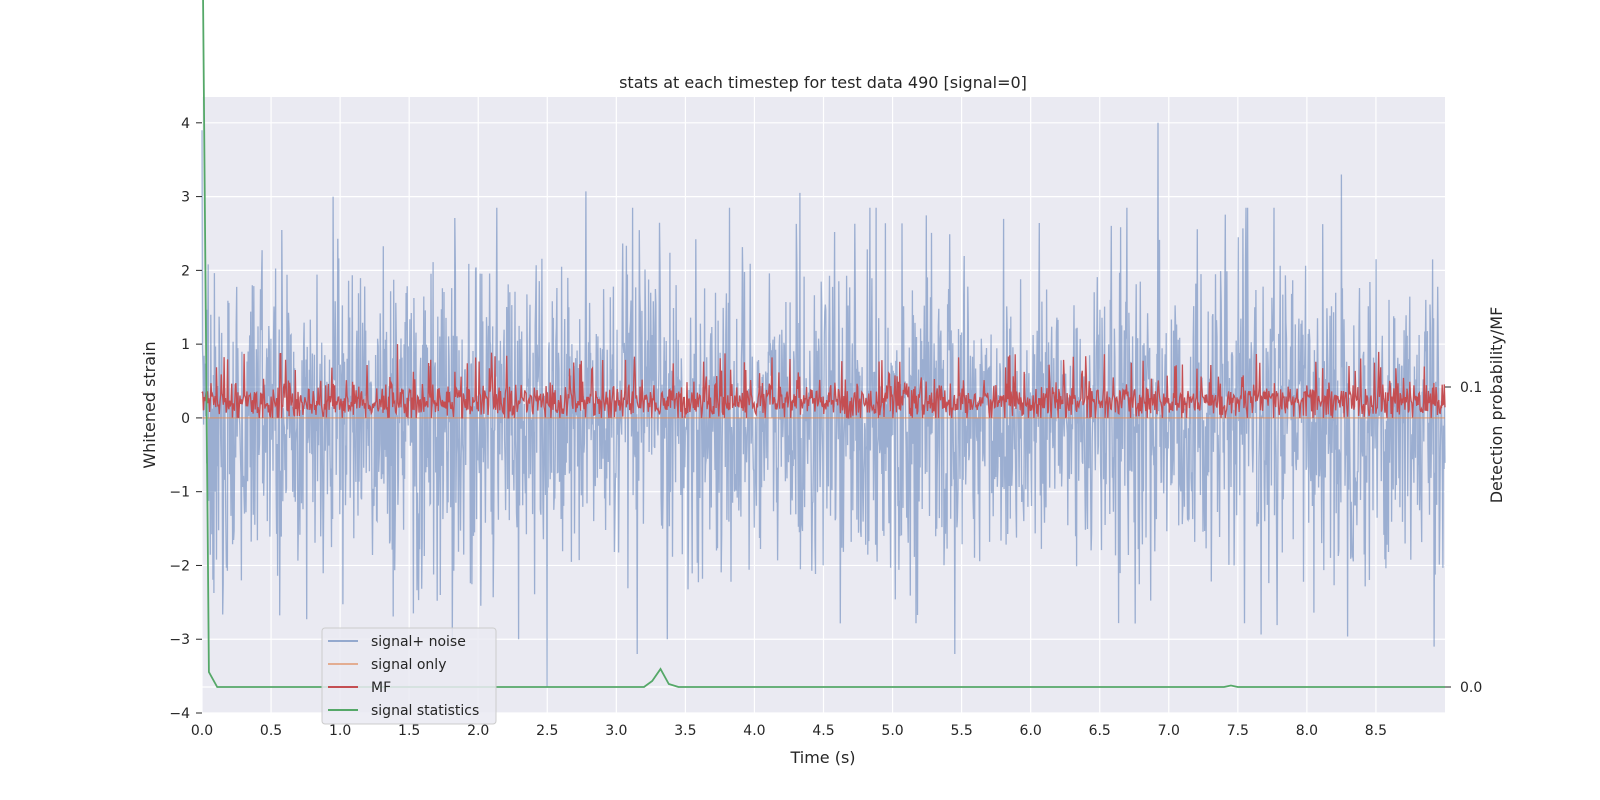  What do you see at coordinates (185, 198) in the screenshot?
I see `y-tick-label: 3` at bounding box center [185, 198].